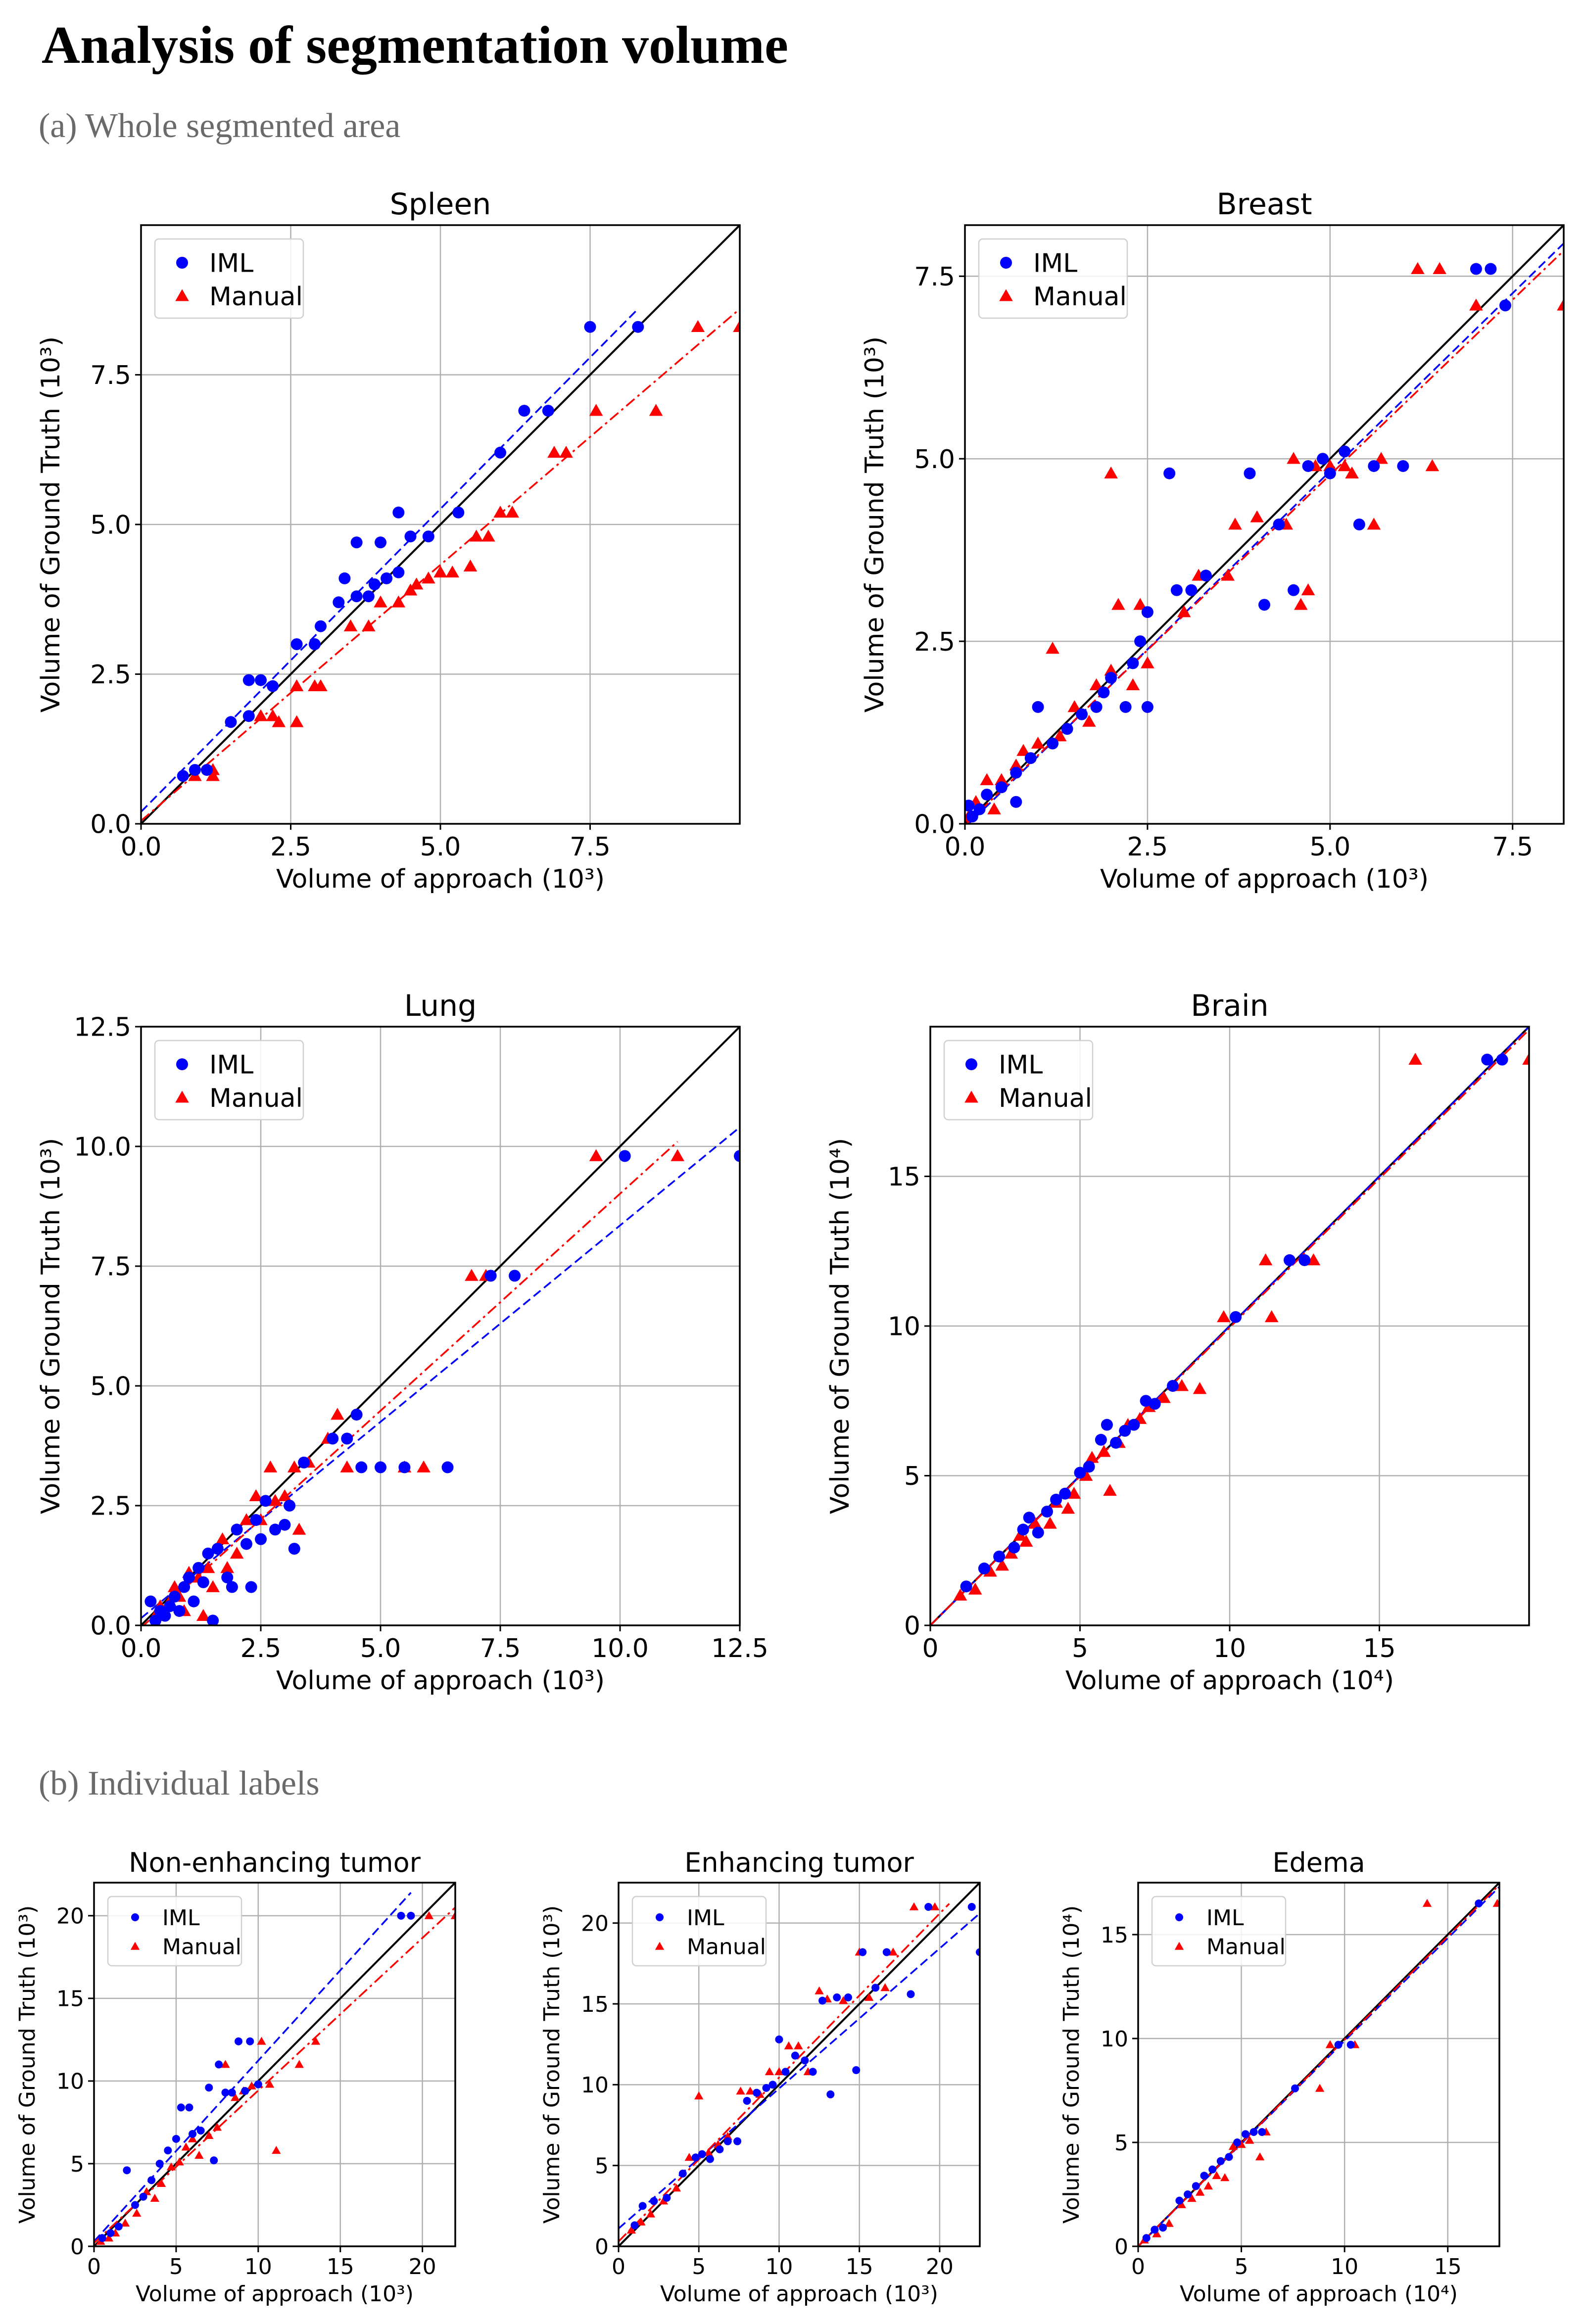 The width and height of the screenshot is (1584, 2324). Describe the element at coordinates (602, 2166) in the screenshot. I see `y-tick-label: 5` at that location.